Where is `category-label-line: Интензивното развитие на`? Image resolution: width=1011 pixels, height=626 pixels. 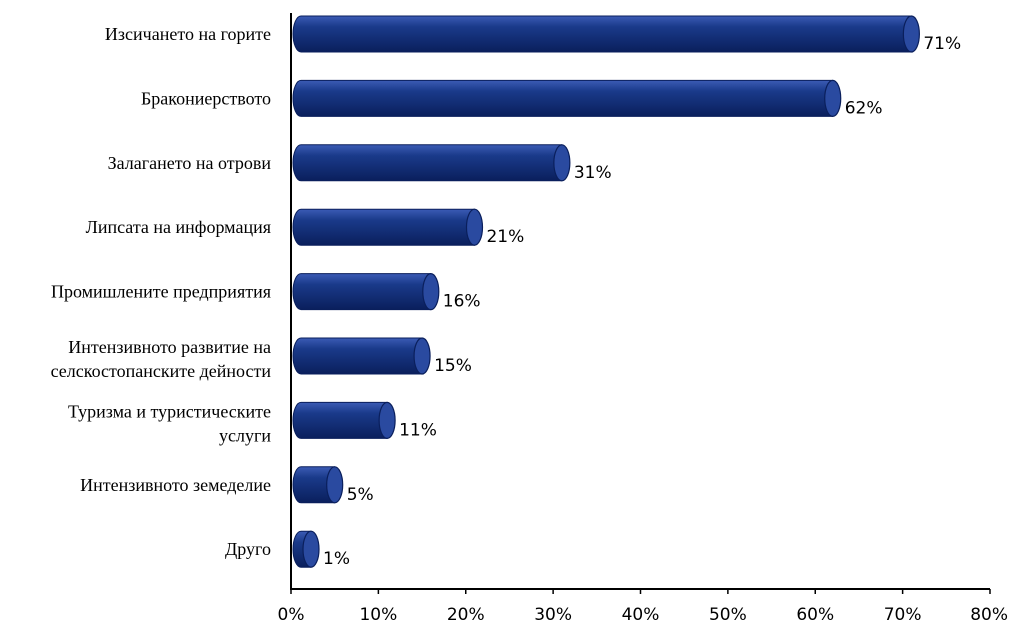
category-label-line: Интензивното развитие на is located at coordinates (169, 347).